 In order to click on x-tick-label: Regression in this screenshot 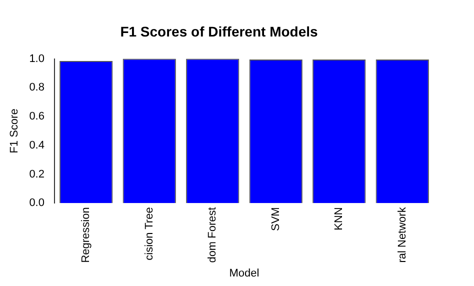, I will do `click(86, 235)`.